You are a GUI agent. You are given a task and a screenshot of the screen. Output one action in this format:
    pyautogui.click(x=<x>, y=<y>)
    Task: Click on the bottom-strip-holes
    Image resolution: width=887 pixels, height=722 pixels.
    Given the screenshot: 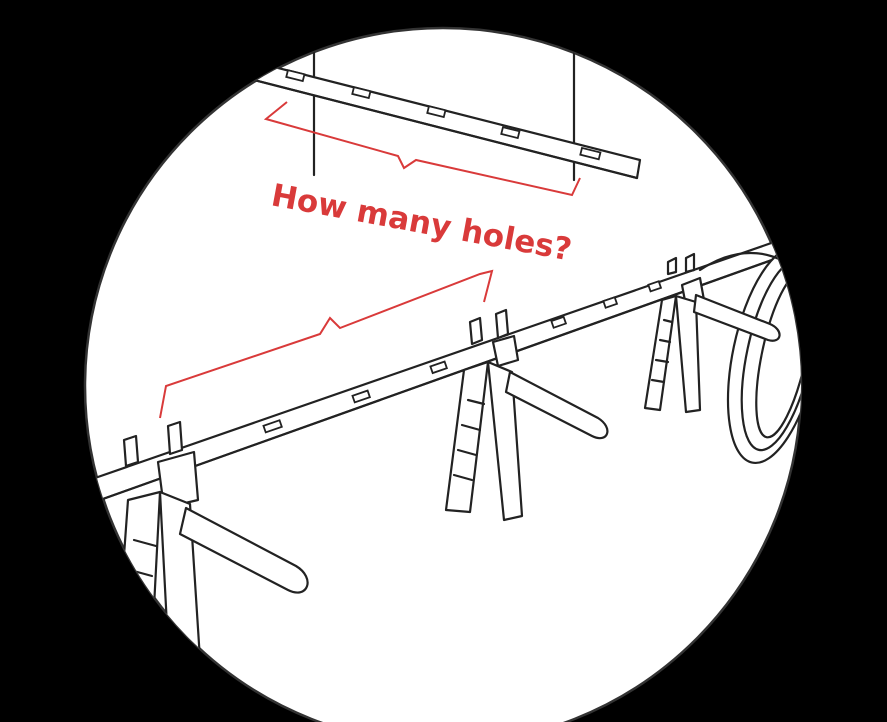 What is the action you would take?
    pyautogui.click(x=462, y=357)
    